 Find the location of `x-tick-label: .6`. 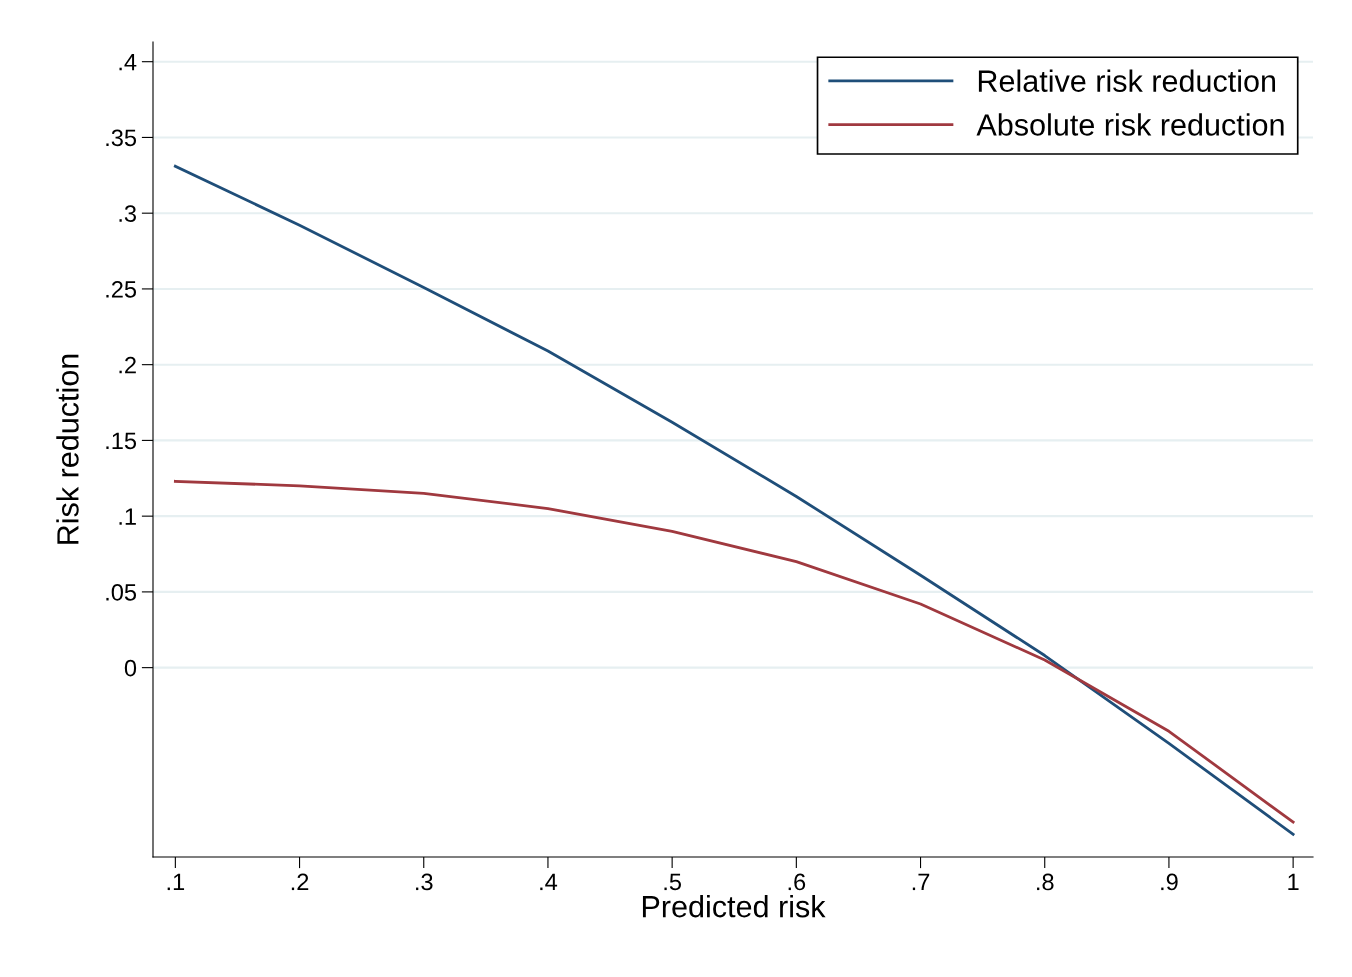

x-tick-label: .6 is located at coordinates (797, 882).